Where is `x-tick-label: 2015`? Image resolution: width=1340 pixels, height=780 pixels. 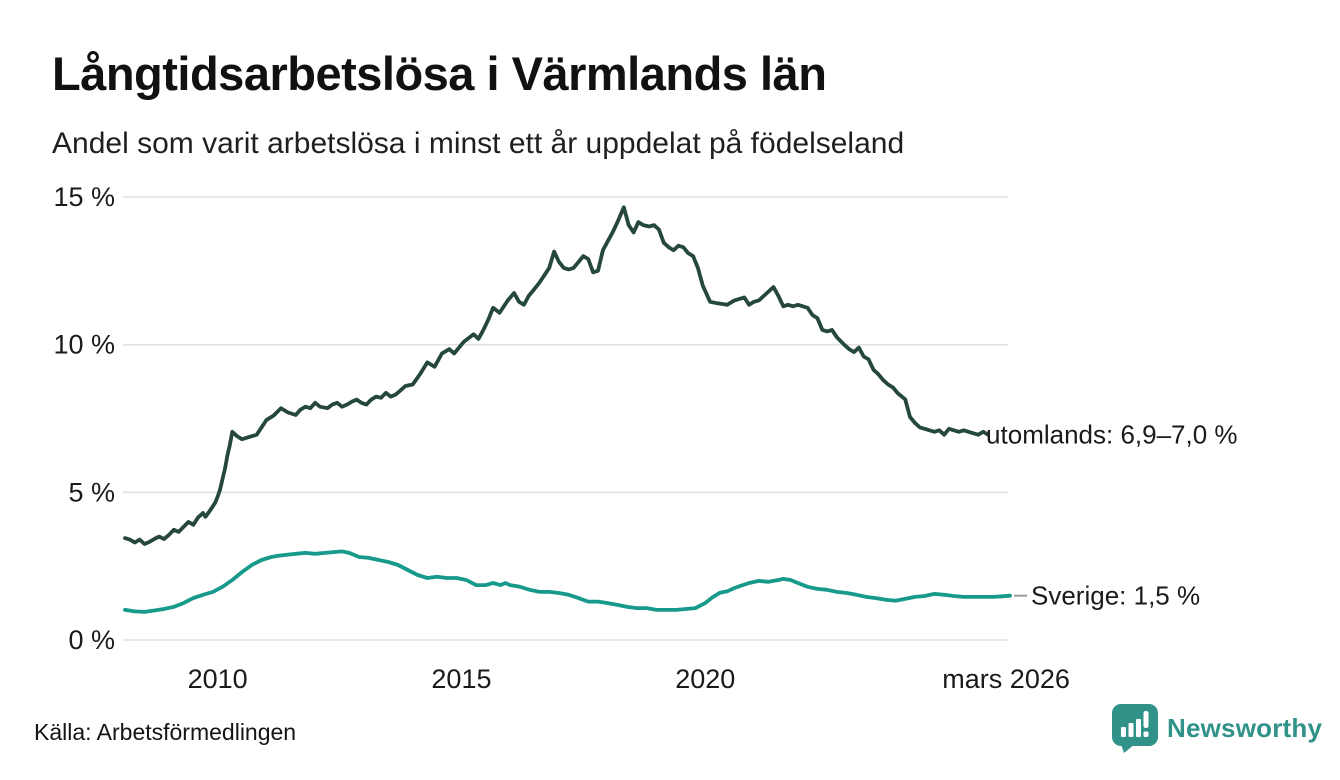 x-tick-label: 2015 is located at coordinates (461, 679).